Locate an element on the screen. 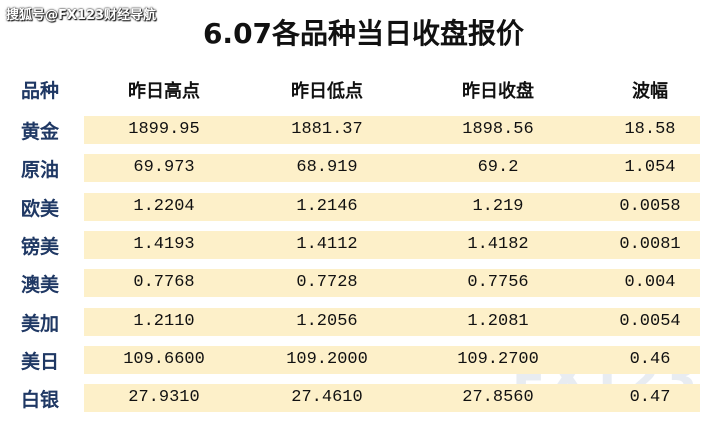 This screenshot has height=426, width=727. cell: 109.6600 is located at coordinates (164, 359).